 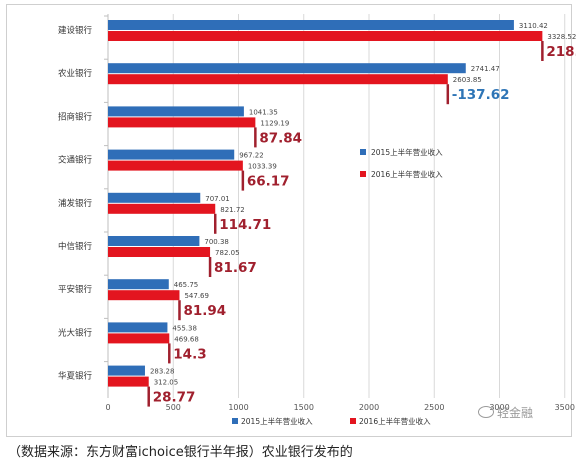 What do you see at coordinates (162, 372) in the screenshot?
I see `bar-2015-label: 283.28` at bounding box center [162, 372].